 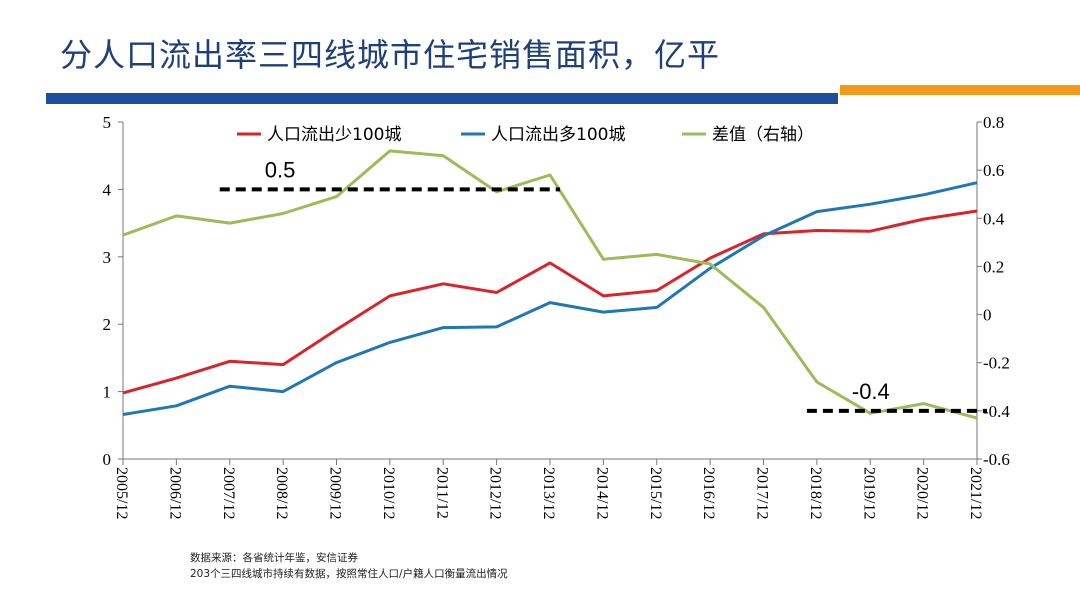 I want to click on x-tick-label: 2015/12, so click(x=655, y=493).